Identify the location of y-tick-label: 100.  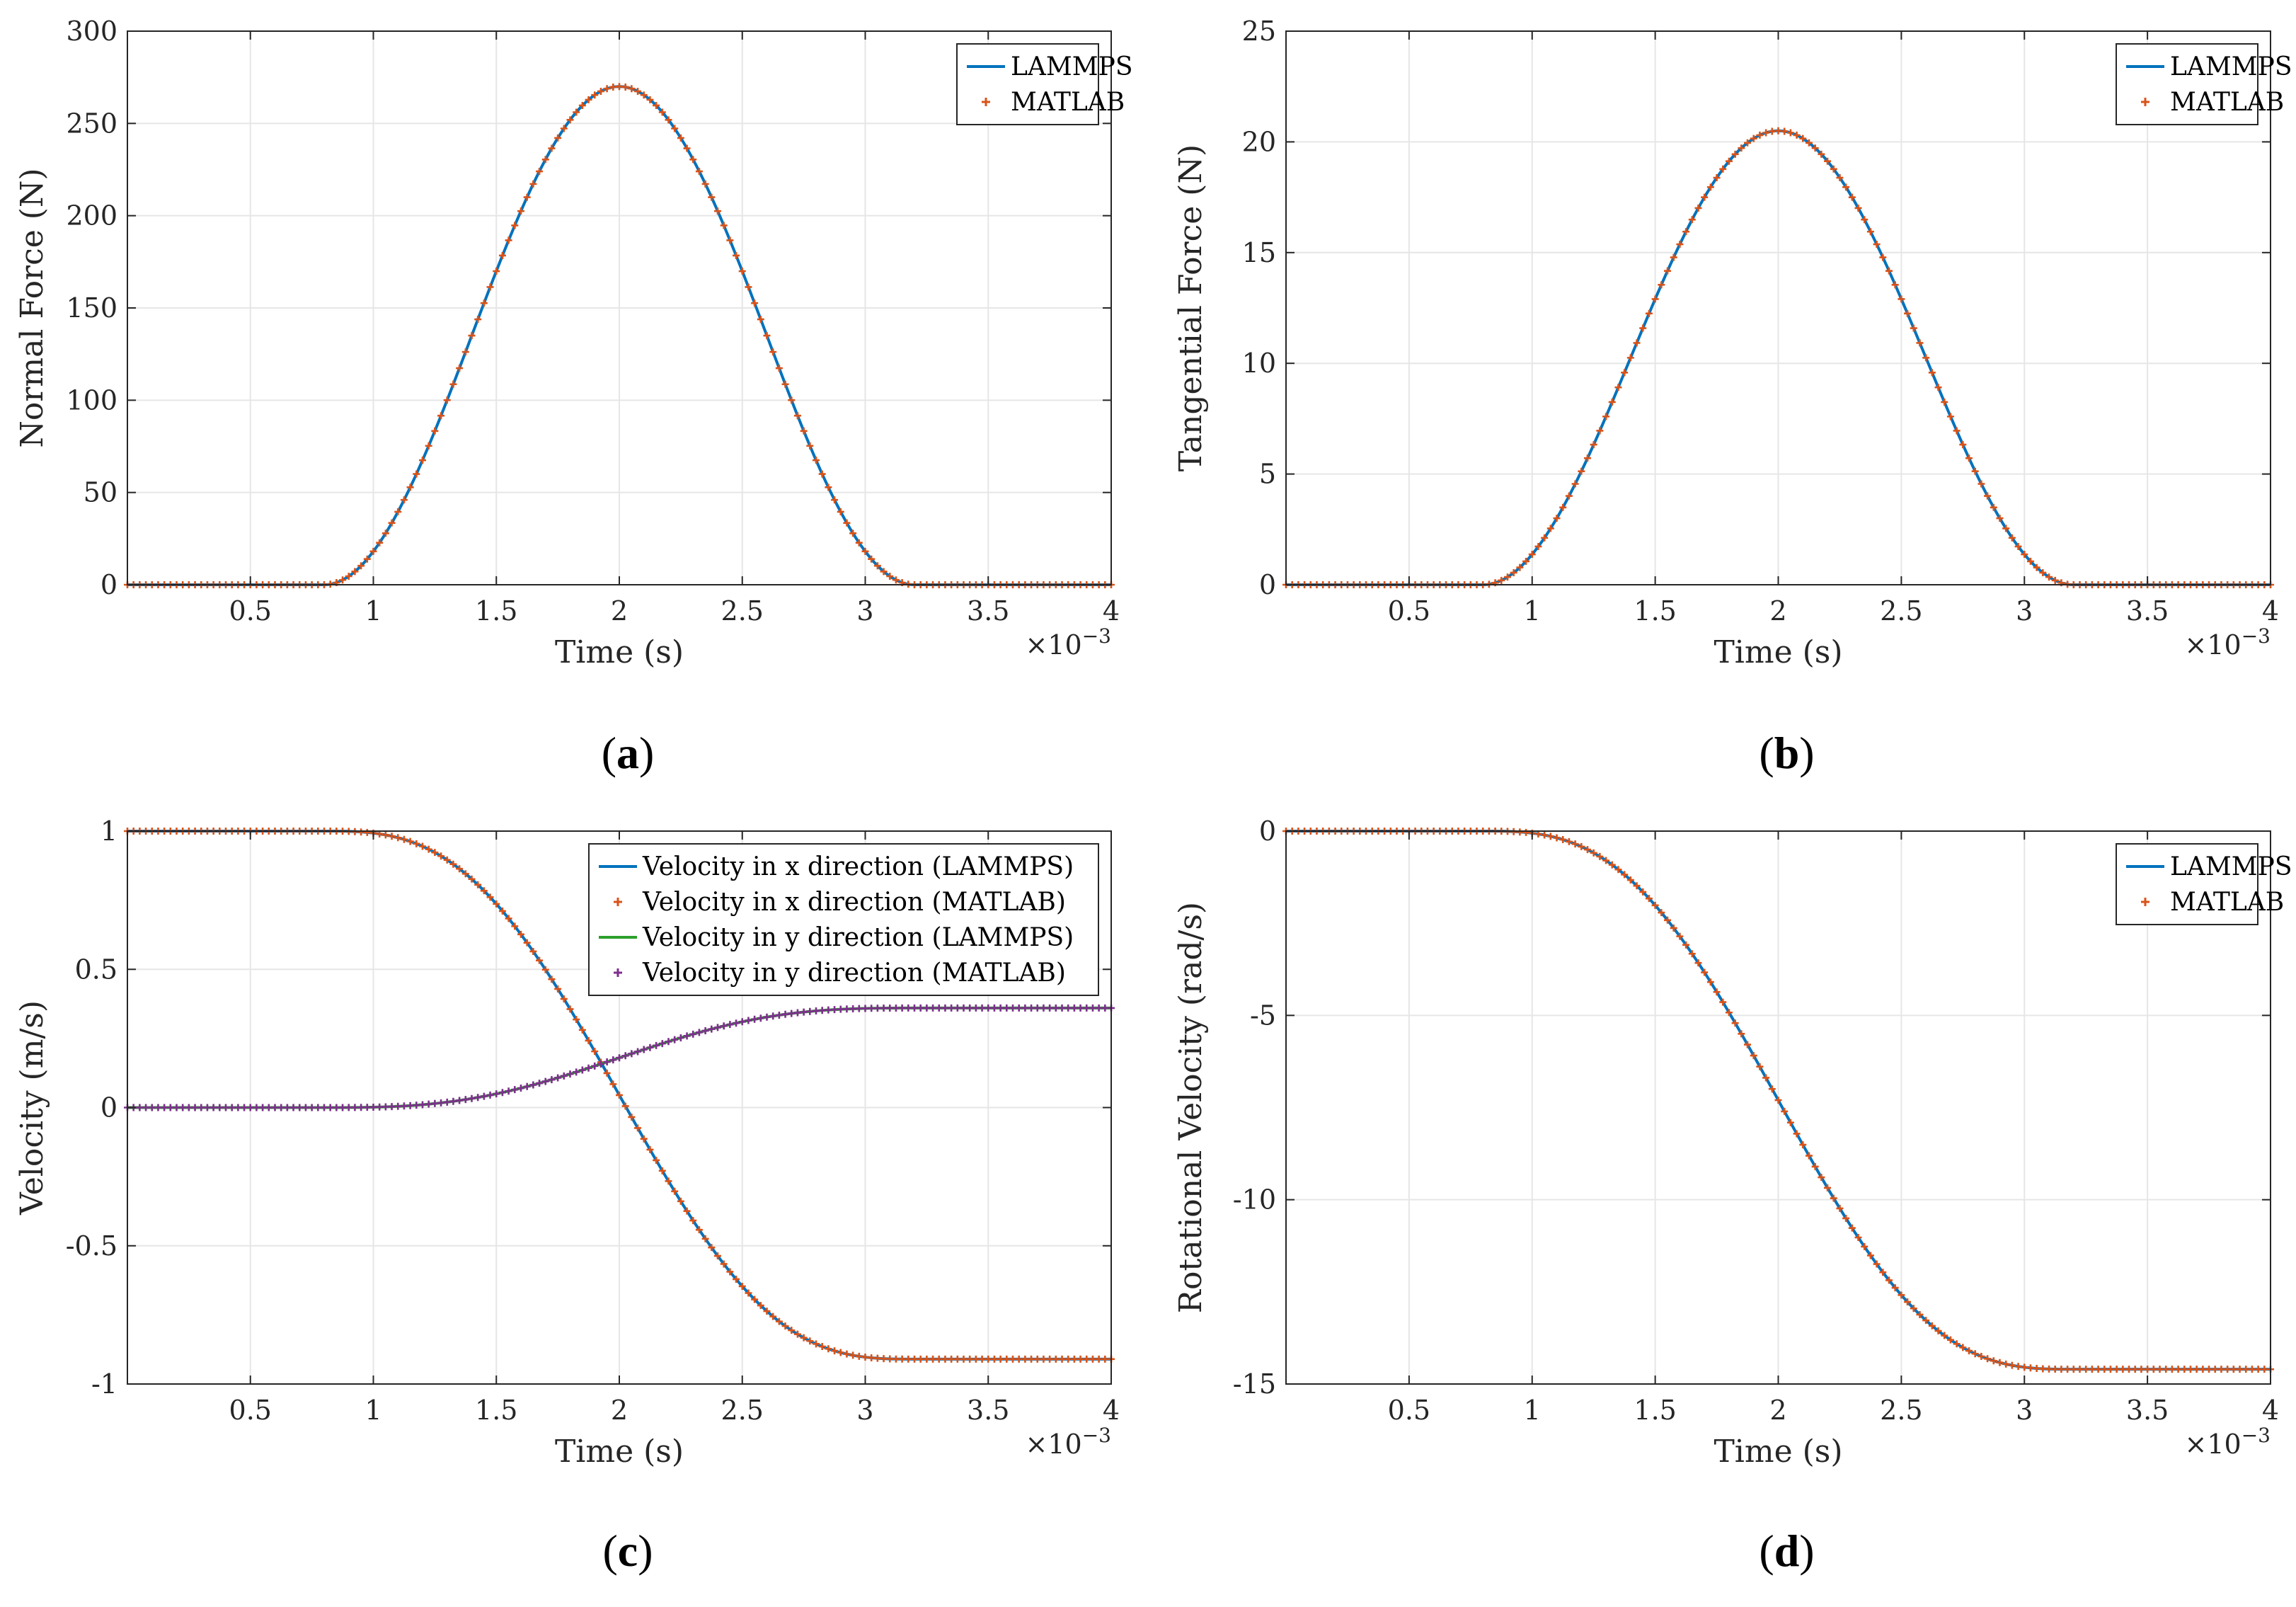
(91, 400).